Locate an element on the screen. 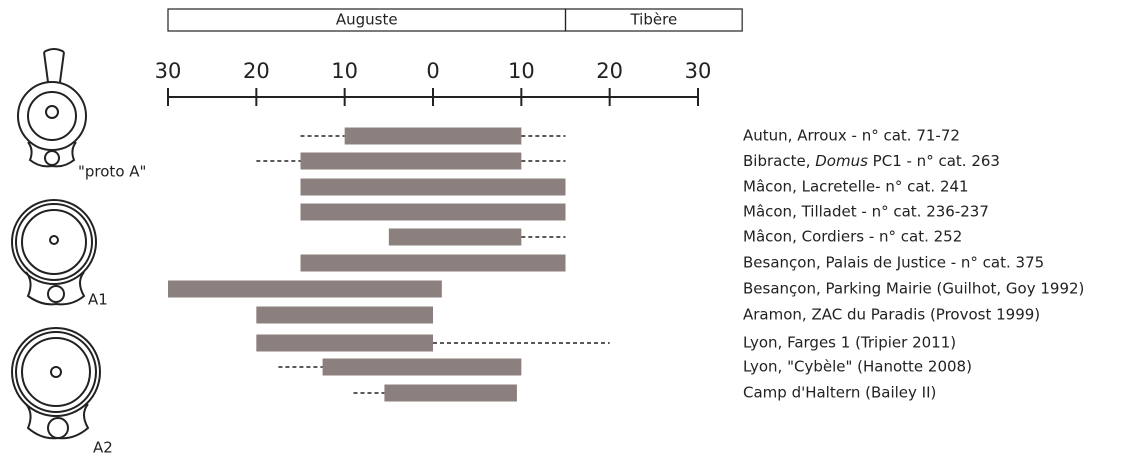 This screenshot has height=462, width=1125. lamp-type-label: "proto A" is located at coordinates (112, 172).